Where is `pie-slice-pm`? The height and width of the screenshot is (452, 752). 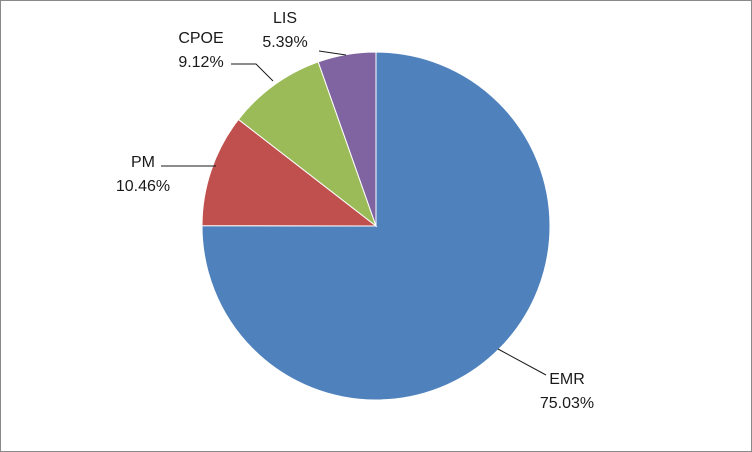
pie-slice-pm is located at coordinates (289, 172).